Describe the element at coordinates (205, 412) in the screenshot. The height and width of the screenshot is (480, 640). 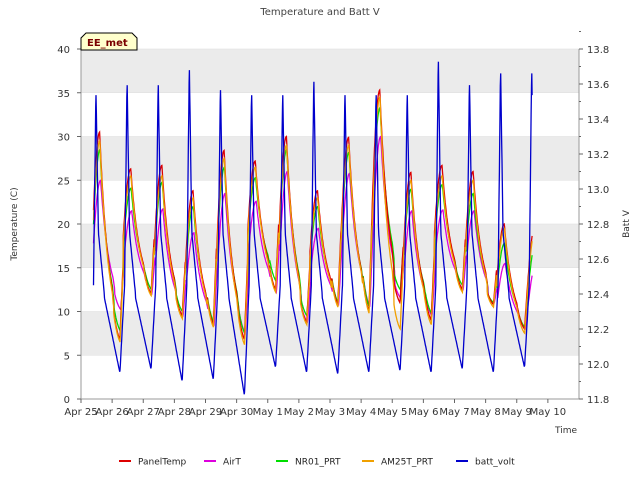
I see `x-tick-label: Apr 29` at that location.